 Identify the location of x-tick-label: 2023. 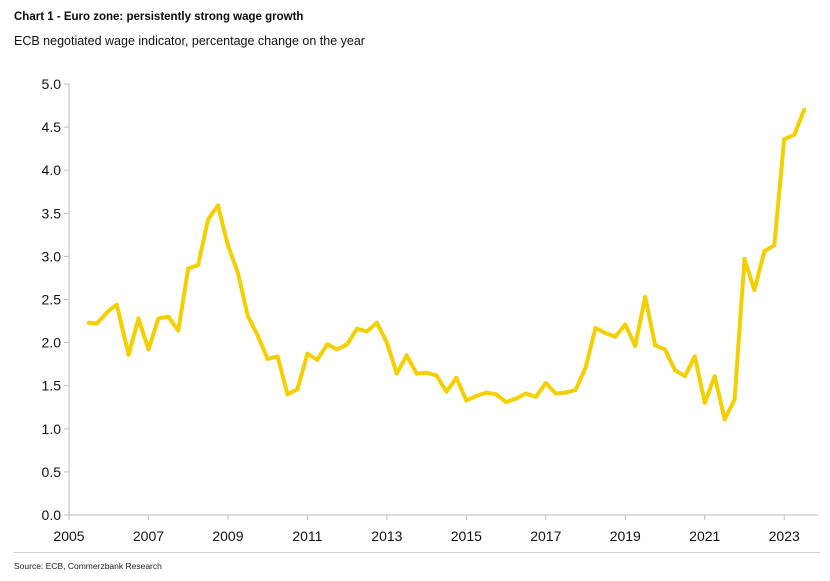
(784, 536).